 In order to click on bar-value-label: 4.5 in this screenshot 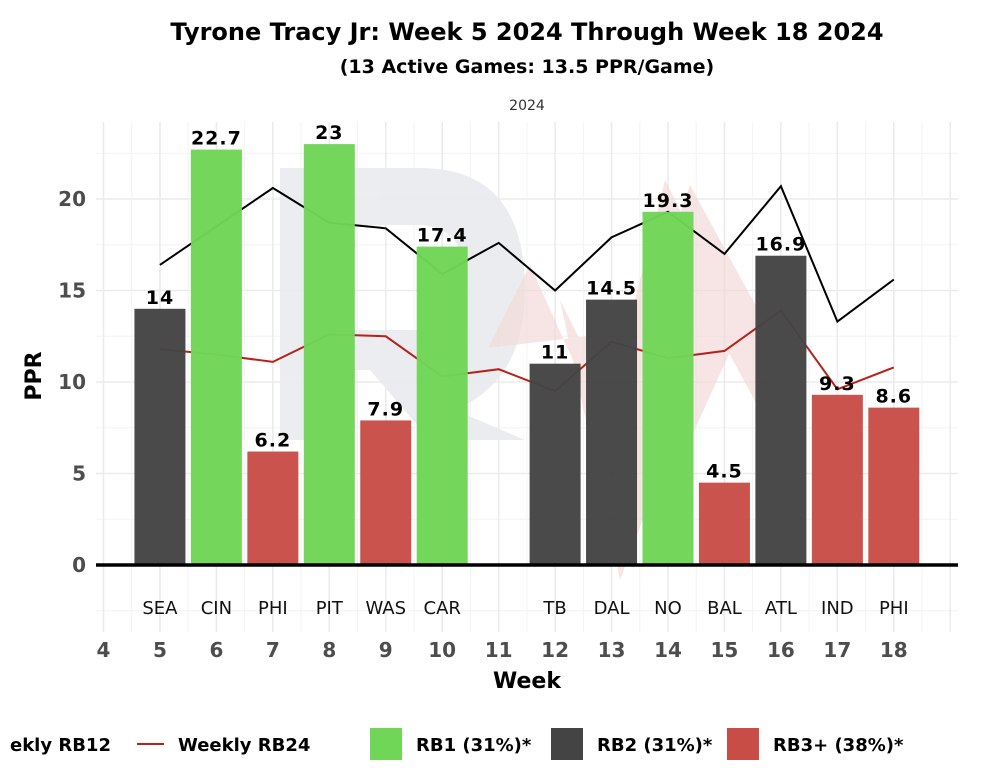, I will do `click(724, 472)`.